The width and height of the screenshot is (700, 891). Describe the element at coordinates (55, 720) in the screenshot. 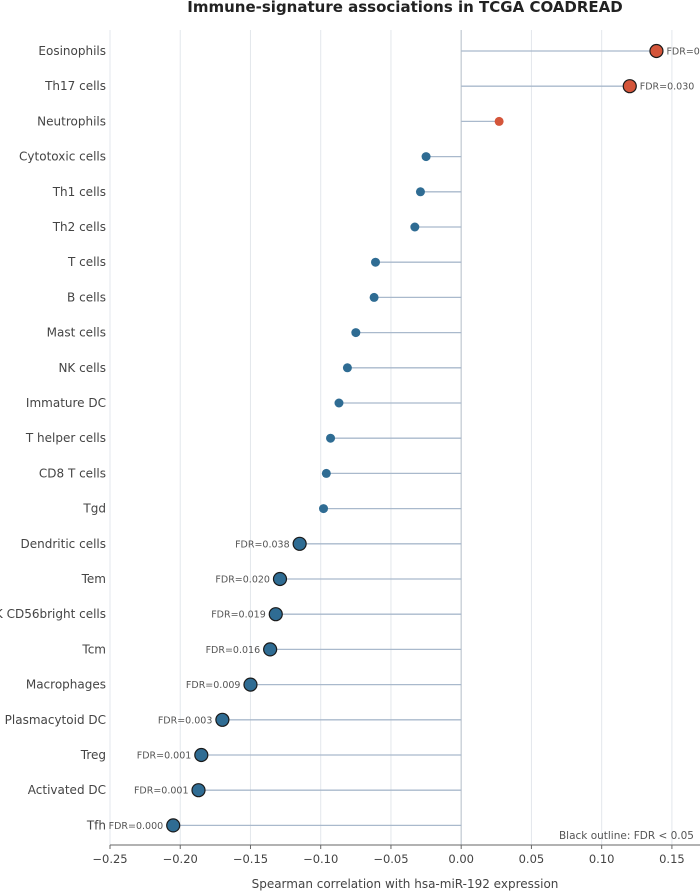

I see `category-label: Plasmacytoid DC` at that location.